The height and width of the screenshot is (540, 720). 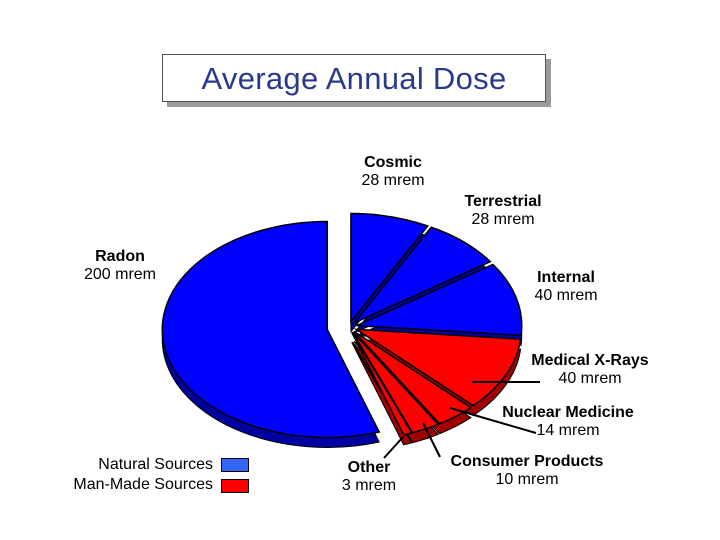 What do you see at coordinates (527, 461) in the screenshot?
I see `label-consumer-products-name: Consumer Products` at bounding box center [527, 461].